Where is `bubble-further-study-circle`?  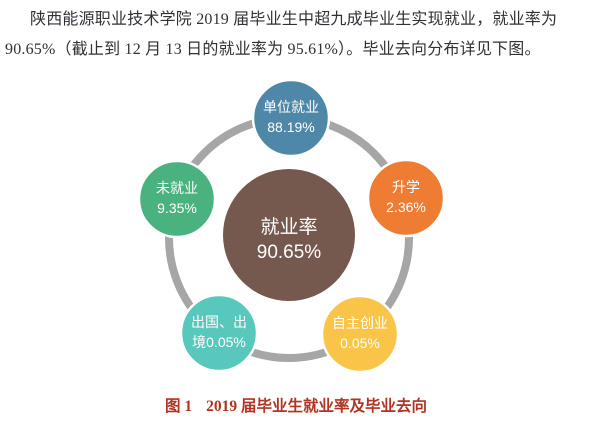
bubble-further-study-circle is located at coordinates (406, 198).